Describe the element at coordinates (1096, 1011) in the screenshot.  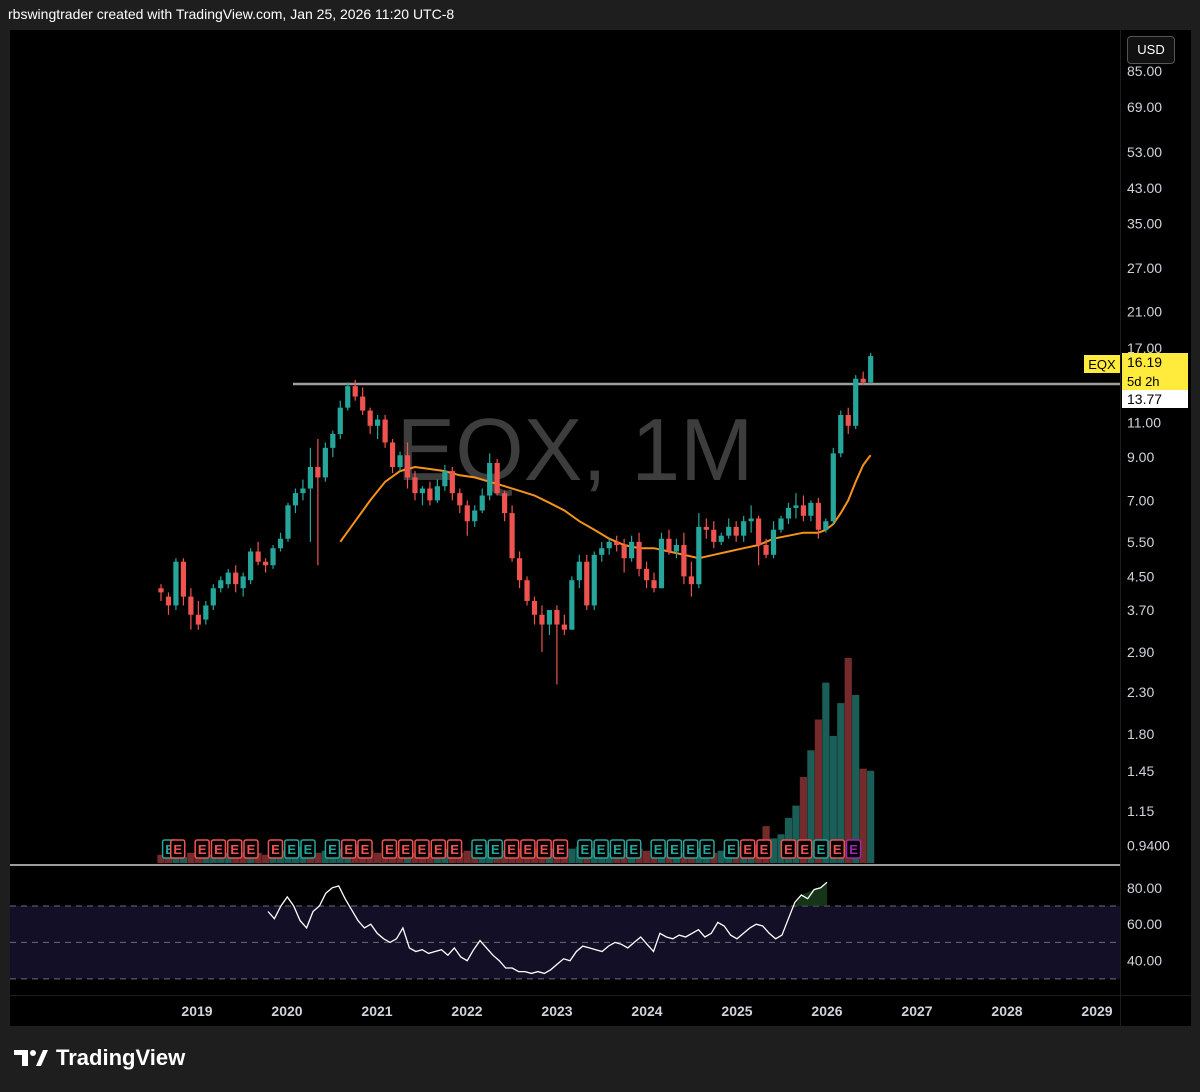
I see `time-tick-label: 2029` at that location.